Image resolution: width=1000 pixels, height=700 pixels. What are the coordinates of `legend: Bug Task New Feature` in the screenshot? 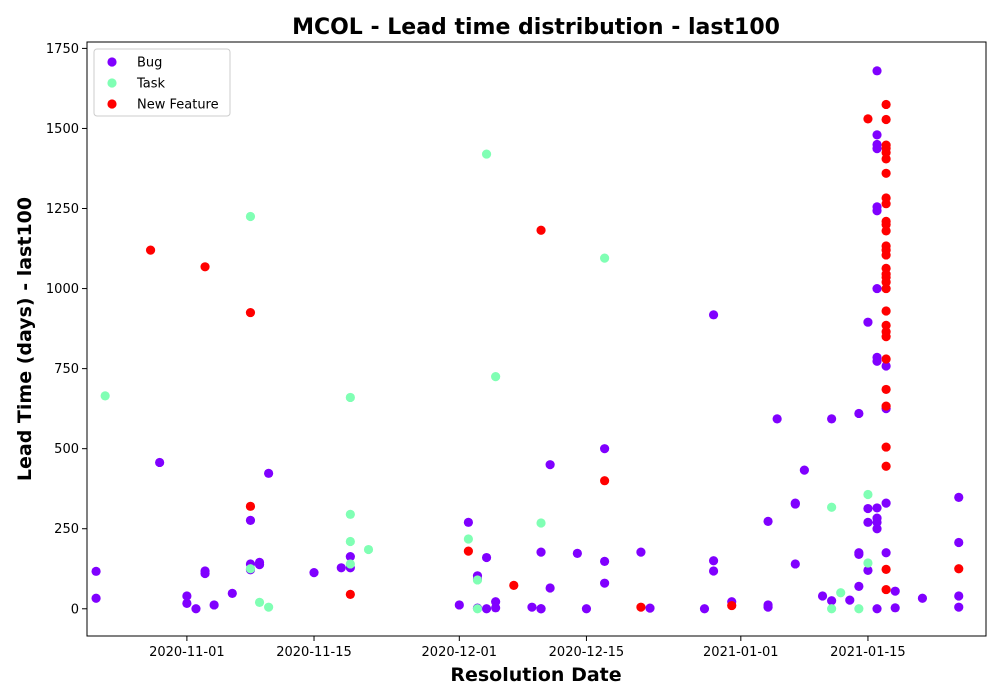 It's located at (162, 82).